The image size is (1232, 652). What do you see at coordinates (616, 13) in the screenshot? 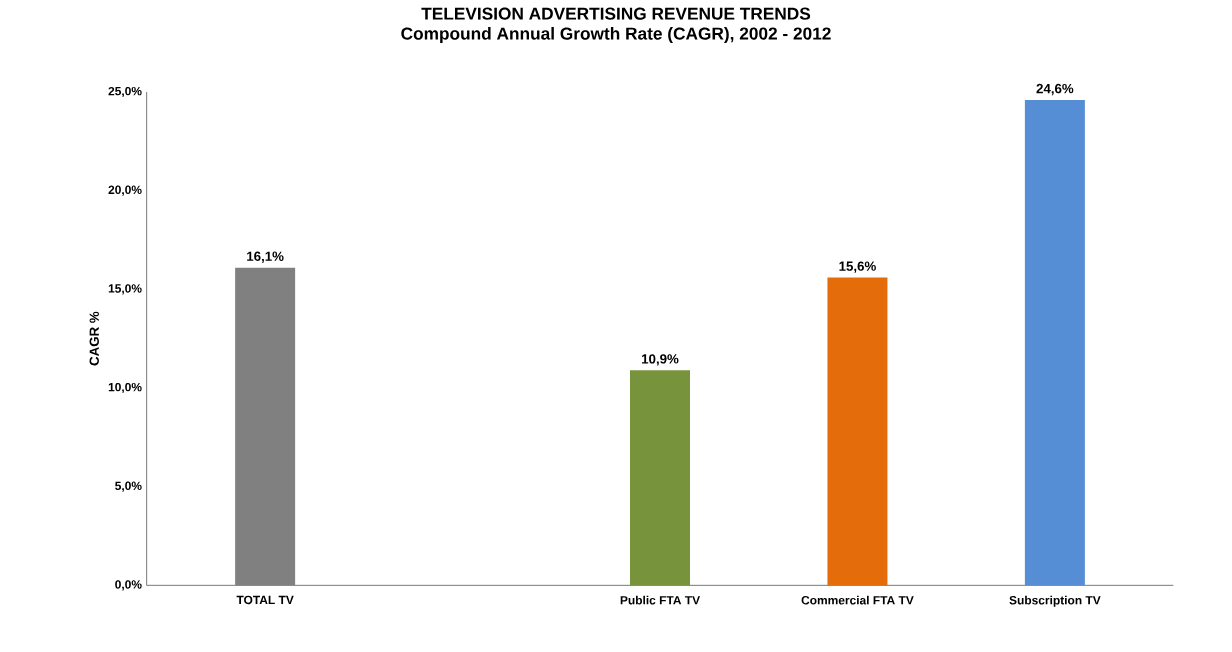
I see `chart-title: TELEVISION ADVERTISING REVENUE TRENDS` at bounding box center [616, 13].